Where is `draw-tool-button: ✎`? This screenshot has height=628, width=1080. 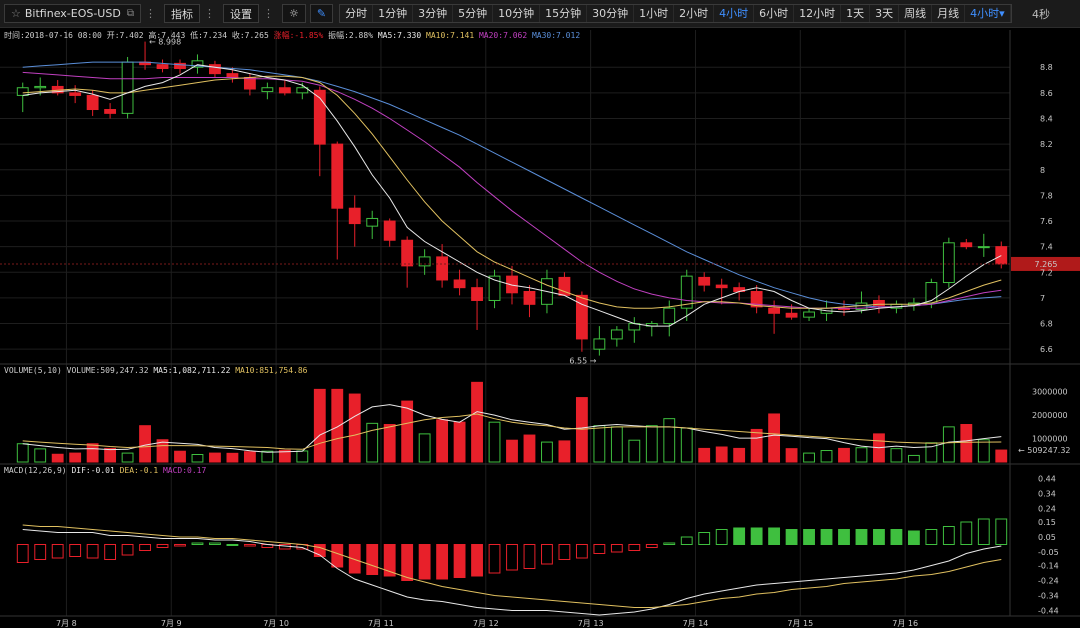 draw-tool-button: ✎ is located at coordinates (321, 13).